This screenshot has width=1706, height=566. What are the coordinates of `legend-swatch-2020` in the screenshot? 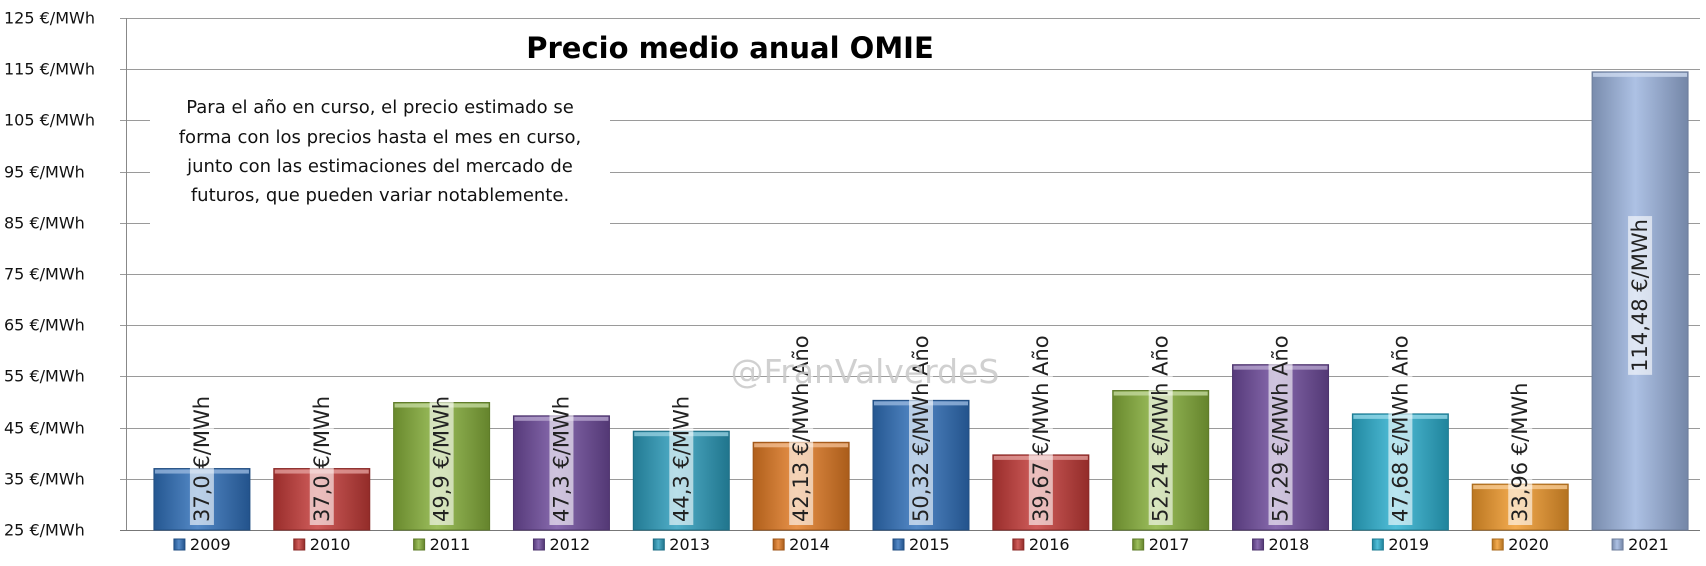 It's located at (1497, 544).